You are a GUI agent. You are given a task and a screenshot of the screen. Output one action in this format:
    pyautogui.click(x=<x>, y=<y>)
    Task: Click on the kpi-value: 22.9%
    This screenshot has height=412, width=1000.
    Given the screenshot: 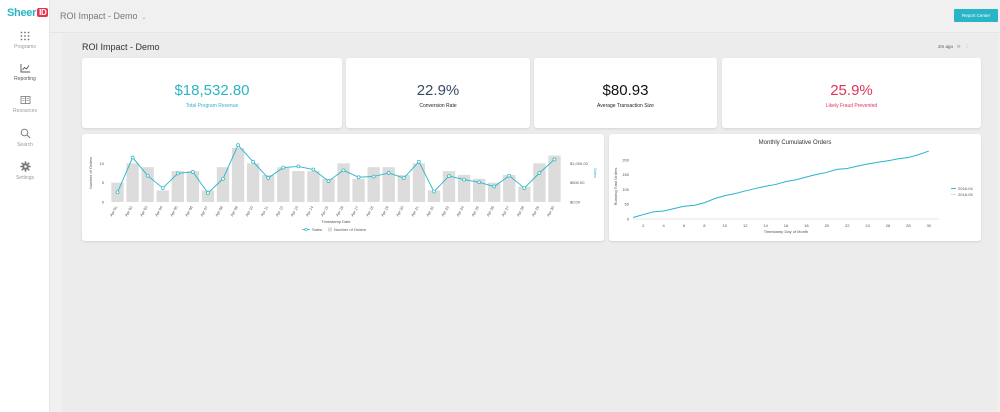 What is the action you would take?
    pyautogui.click(x=438, y=90)
    